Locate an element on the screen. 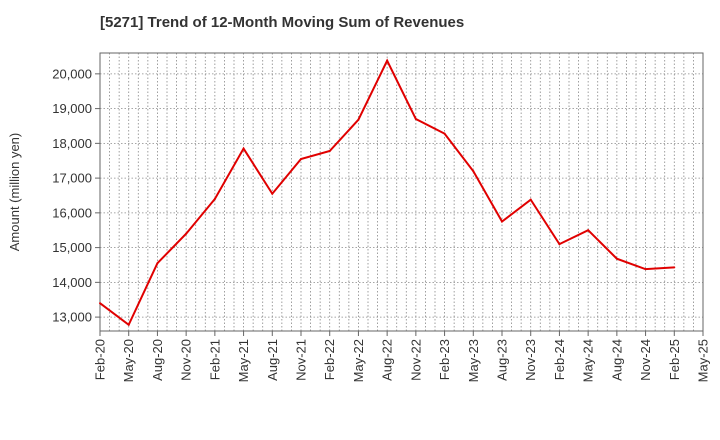 The height and width of the screenshot is (440, 720). y-tick-label: 18,000 is located at coordinates (72, 143).